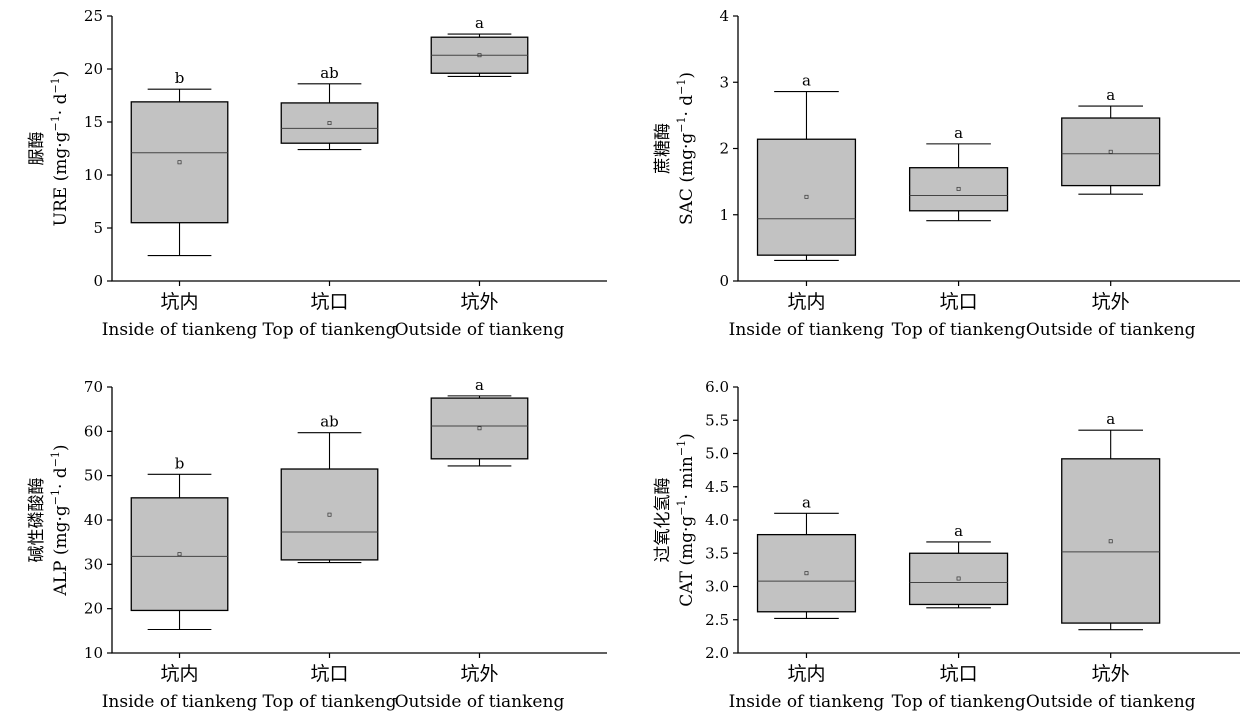 This screenshot has height=714, width=1252. What do you see at coordinates (93, 122) in the screenshot?
I see `y-tick-label: 15` at bounding box center [93, 122].